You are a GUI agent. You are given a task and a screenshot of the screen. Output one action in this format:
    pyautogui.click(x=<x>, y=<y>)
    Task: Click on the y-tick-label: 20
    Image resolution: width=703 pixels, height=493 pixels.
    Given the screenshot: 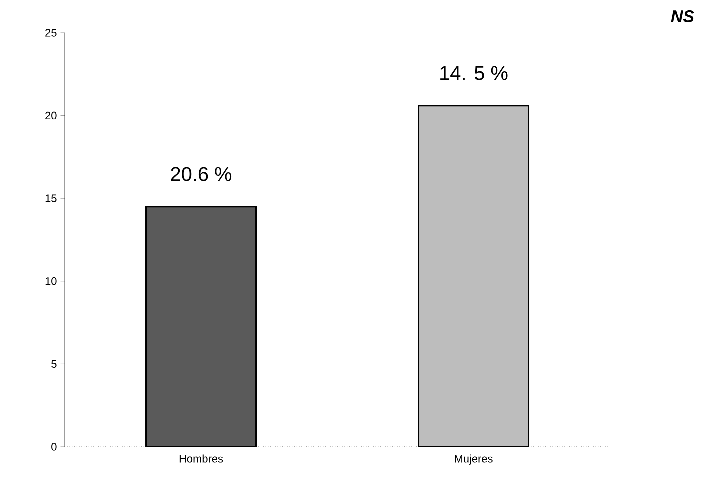 What is the action you would take?
    pyautogui.click(x=51, y=116)
    